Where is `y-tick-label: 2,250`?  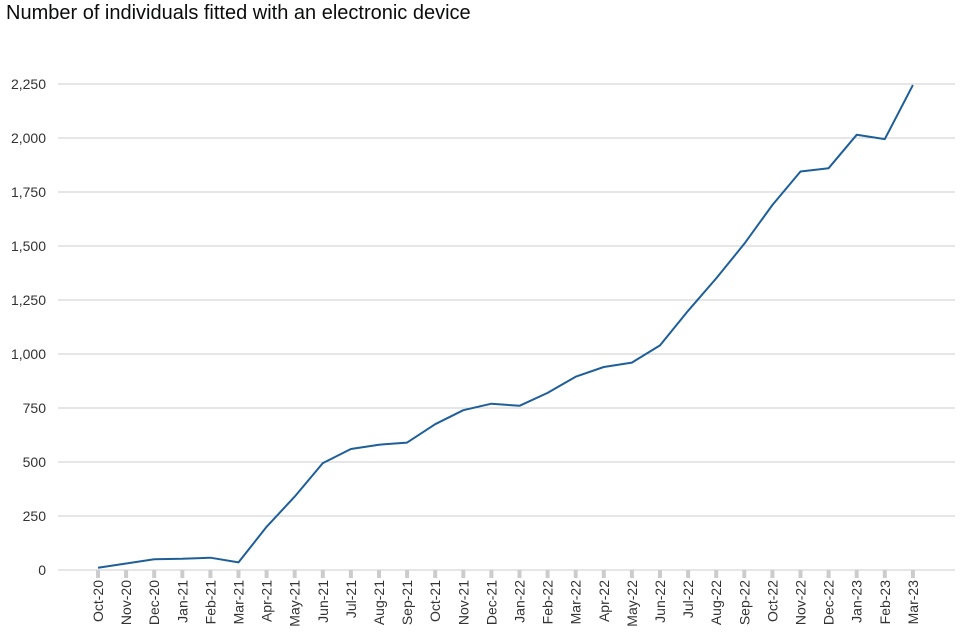
y-tick-label: 2,250 is located at coordinates (28, 84).